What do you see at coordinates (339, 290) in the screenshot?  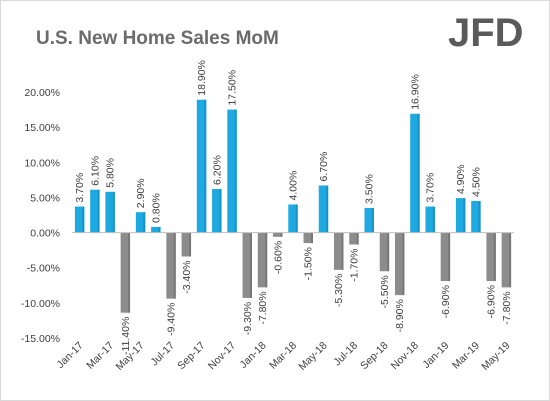 I see `data-label: -5.30%` at bounding box center [339, 290].